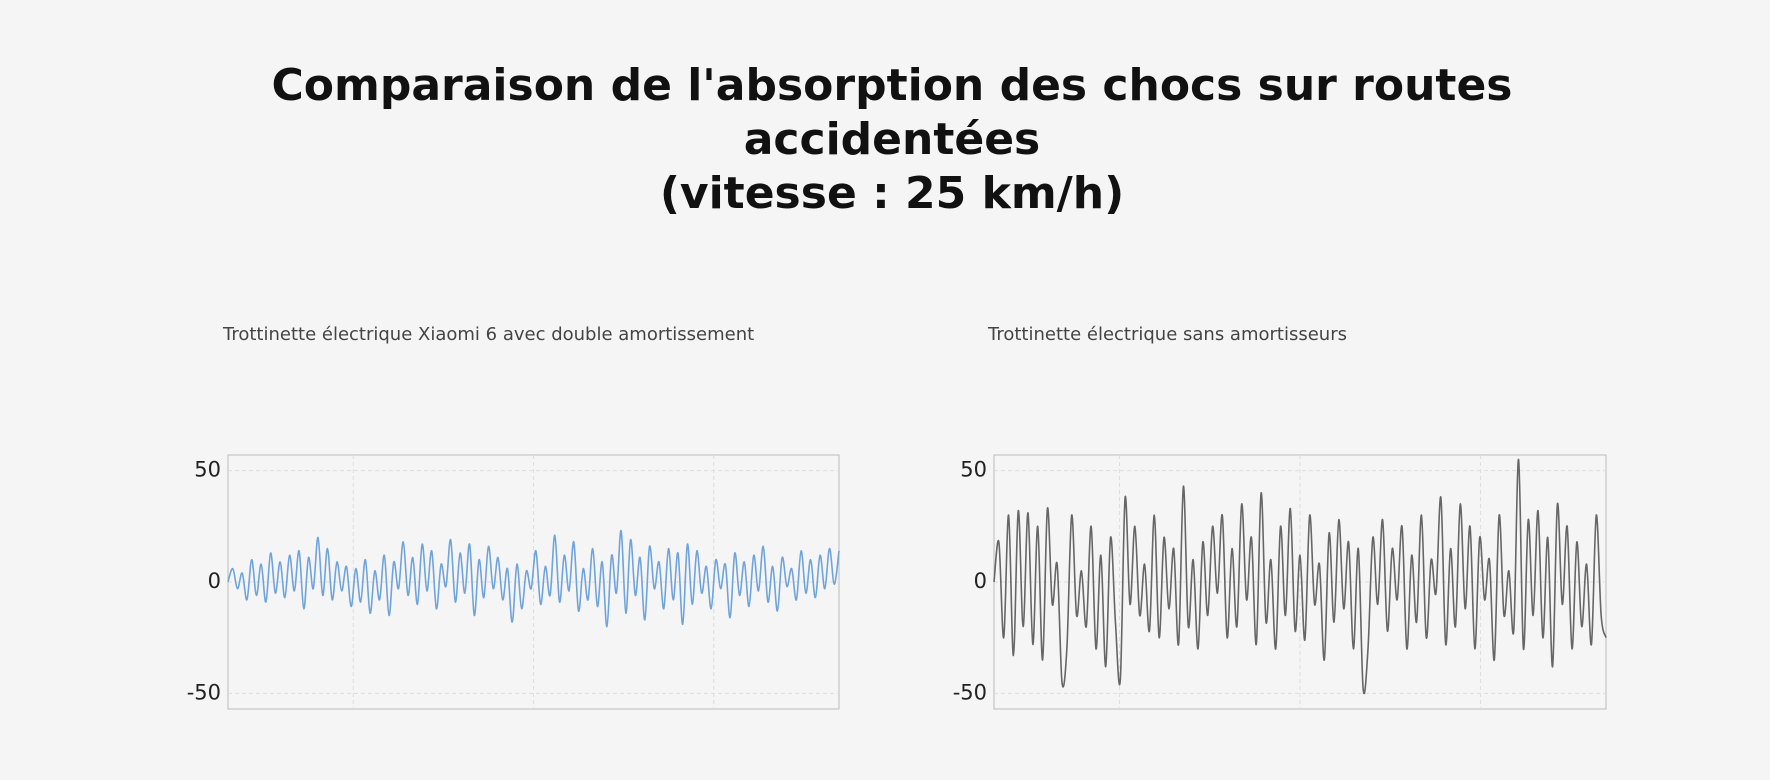  Describe the element at coordinates (892, 139) in the screenshot. I see `page-title: accidentées` at that location.